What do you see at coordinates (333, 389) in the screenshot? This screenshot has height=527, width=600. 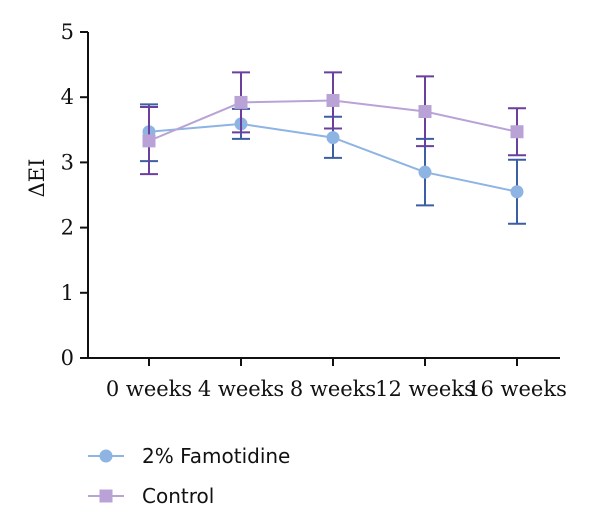 I see `x-tick-label: 8 weeks` at bounding box center [333, 389].